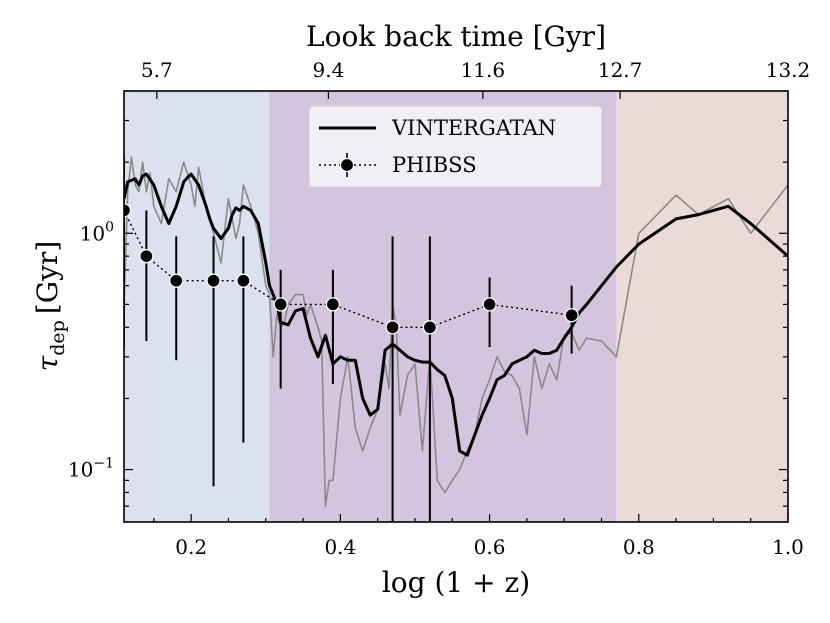 This screenshot has width=830, height=623. Describe the element at coordinates (434, 165) in the screenshot. I see `legend-phibss-label: PHIBSS` at that location.